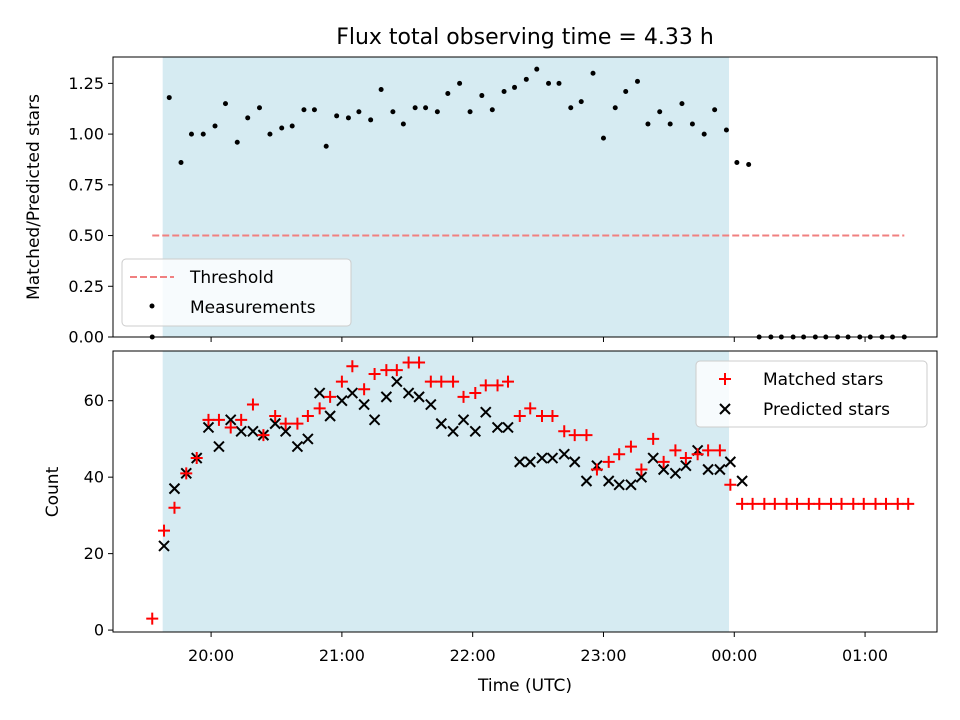 The height and width of the screenshot is (720, 960). Describe the element at coordinates (94, 400) in the screenshot. I see `count-y-tick-label: 60` at that location.